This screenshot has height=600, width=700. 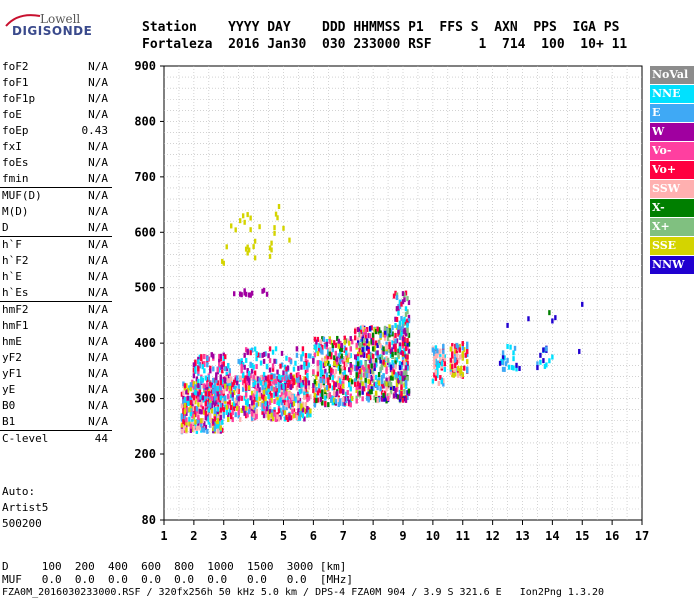 What do you see at coordinates (56, 326) in the screenshot?
I see `param-row: hmF1 N/A` at bounding box center [56, 326].